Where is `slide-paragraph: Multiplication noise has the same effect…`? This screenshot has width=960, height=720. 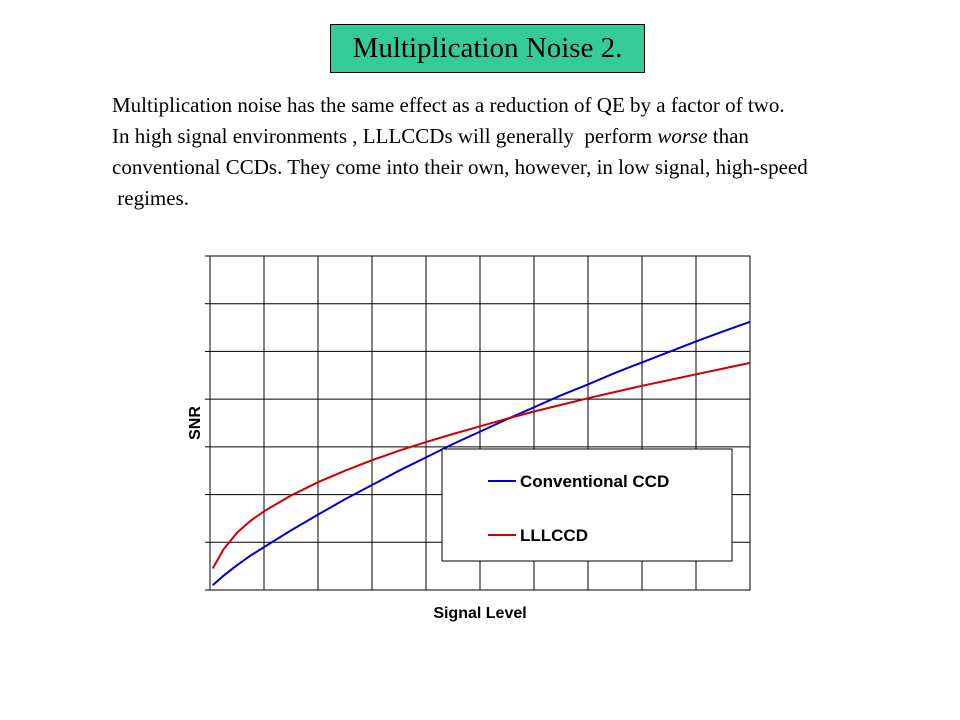
slide-paragraph: Multiplication noise has the same effect… is located at coordinates (522, 152).